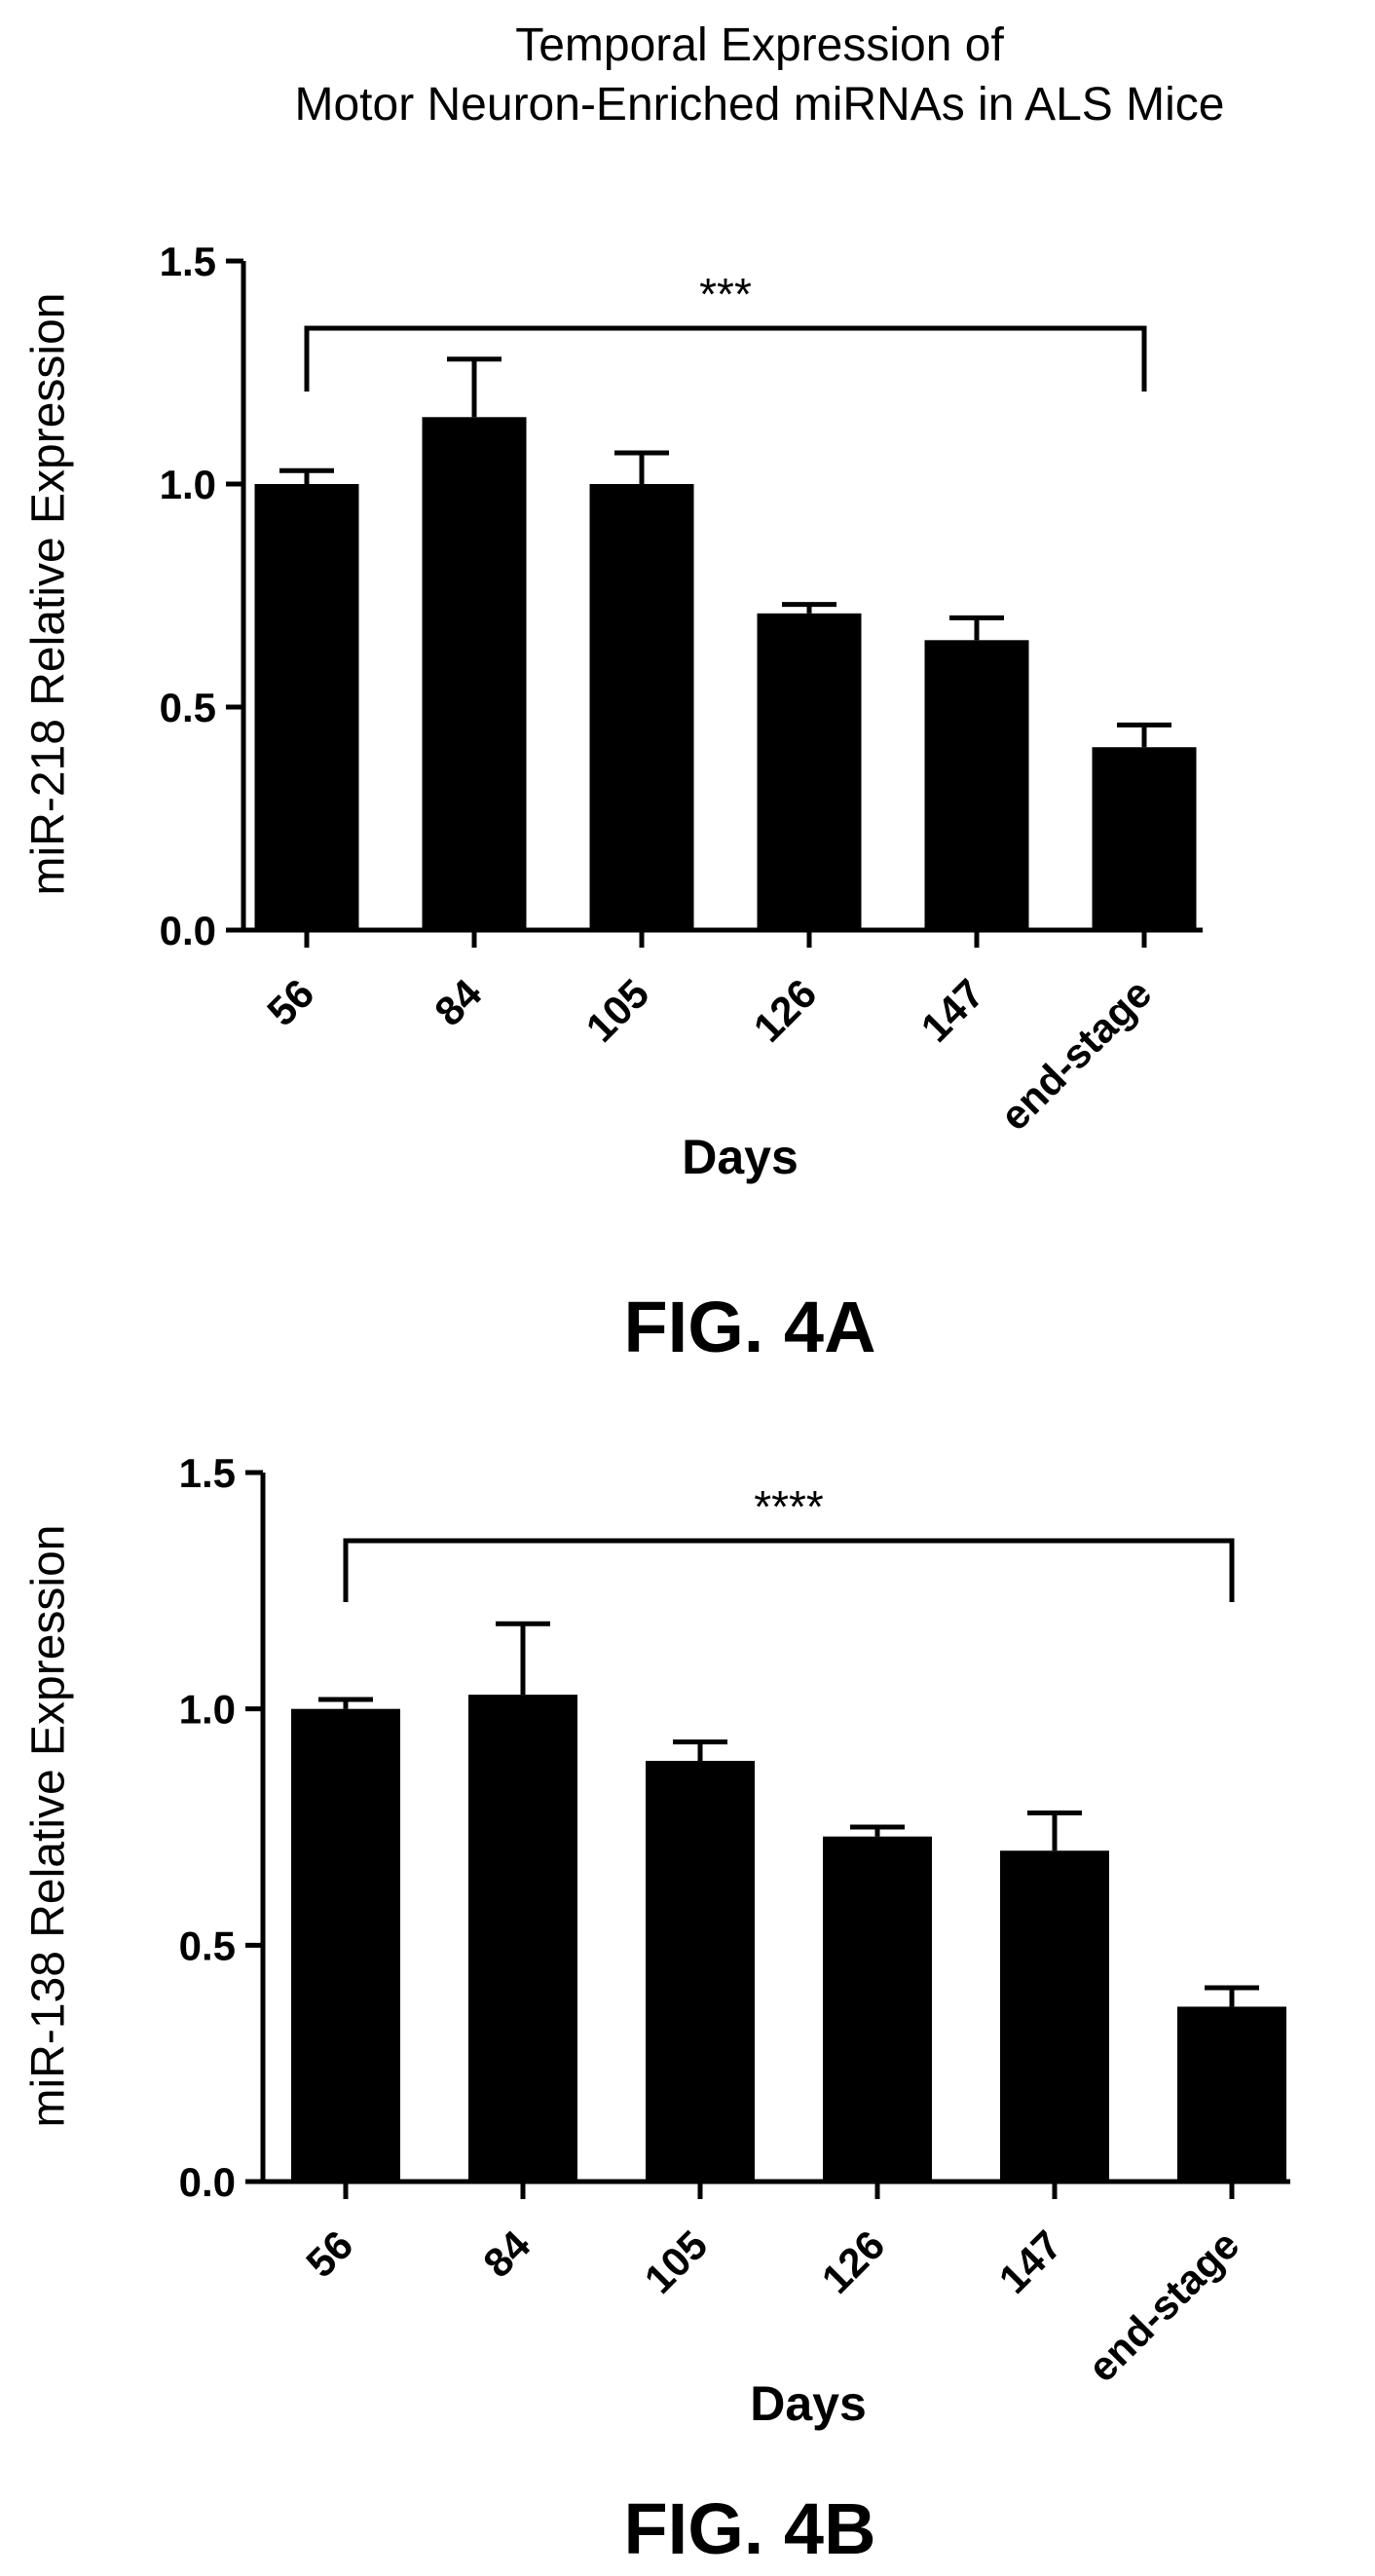  I want to click on figure-label: FIG. 4A, so click(749, 1327).